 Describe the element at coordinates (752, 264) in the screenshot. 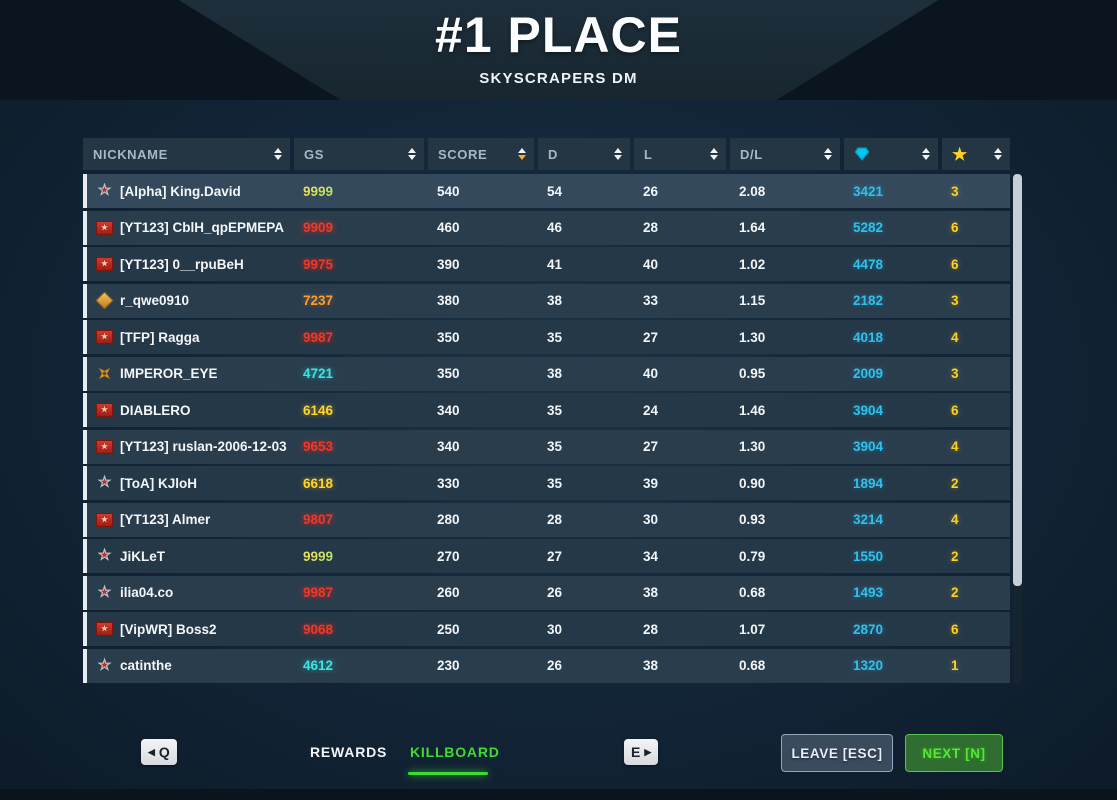

I see `dl-value: 1.02` at that location.